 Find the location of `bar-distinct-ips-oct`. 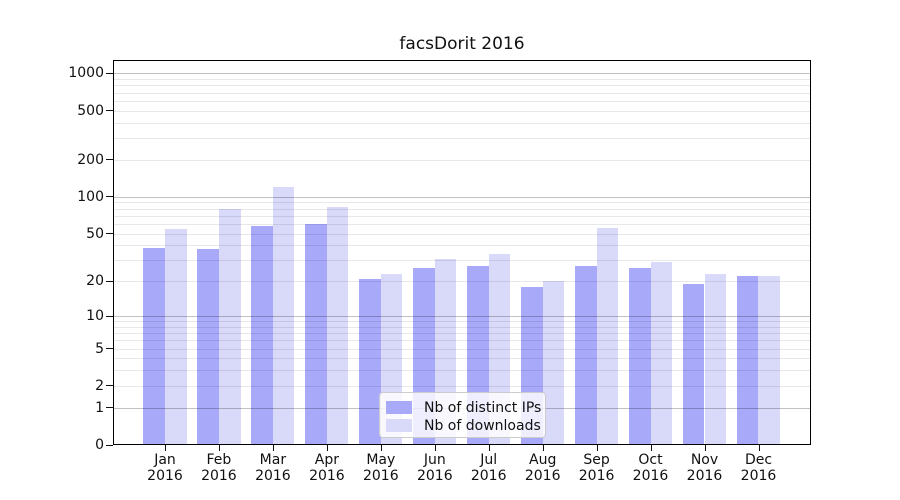

bar-distinct-ips-oct is located at coordinates (639, 356).